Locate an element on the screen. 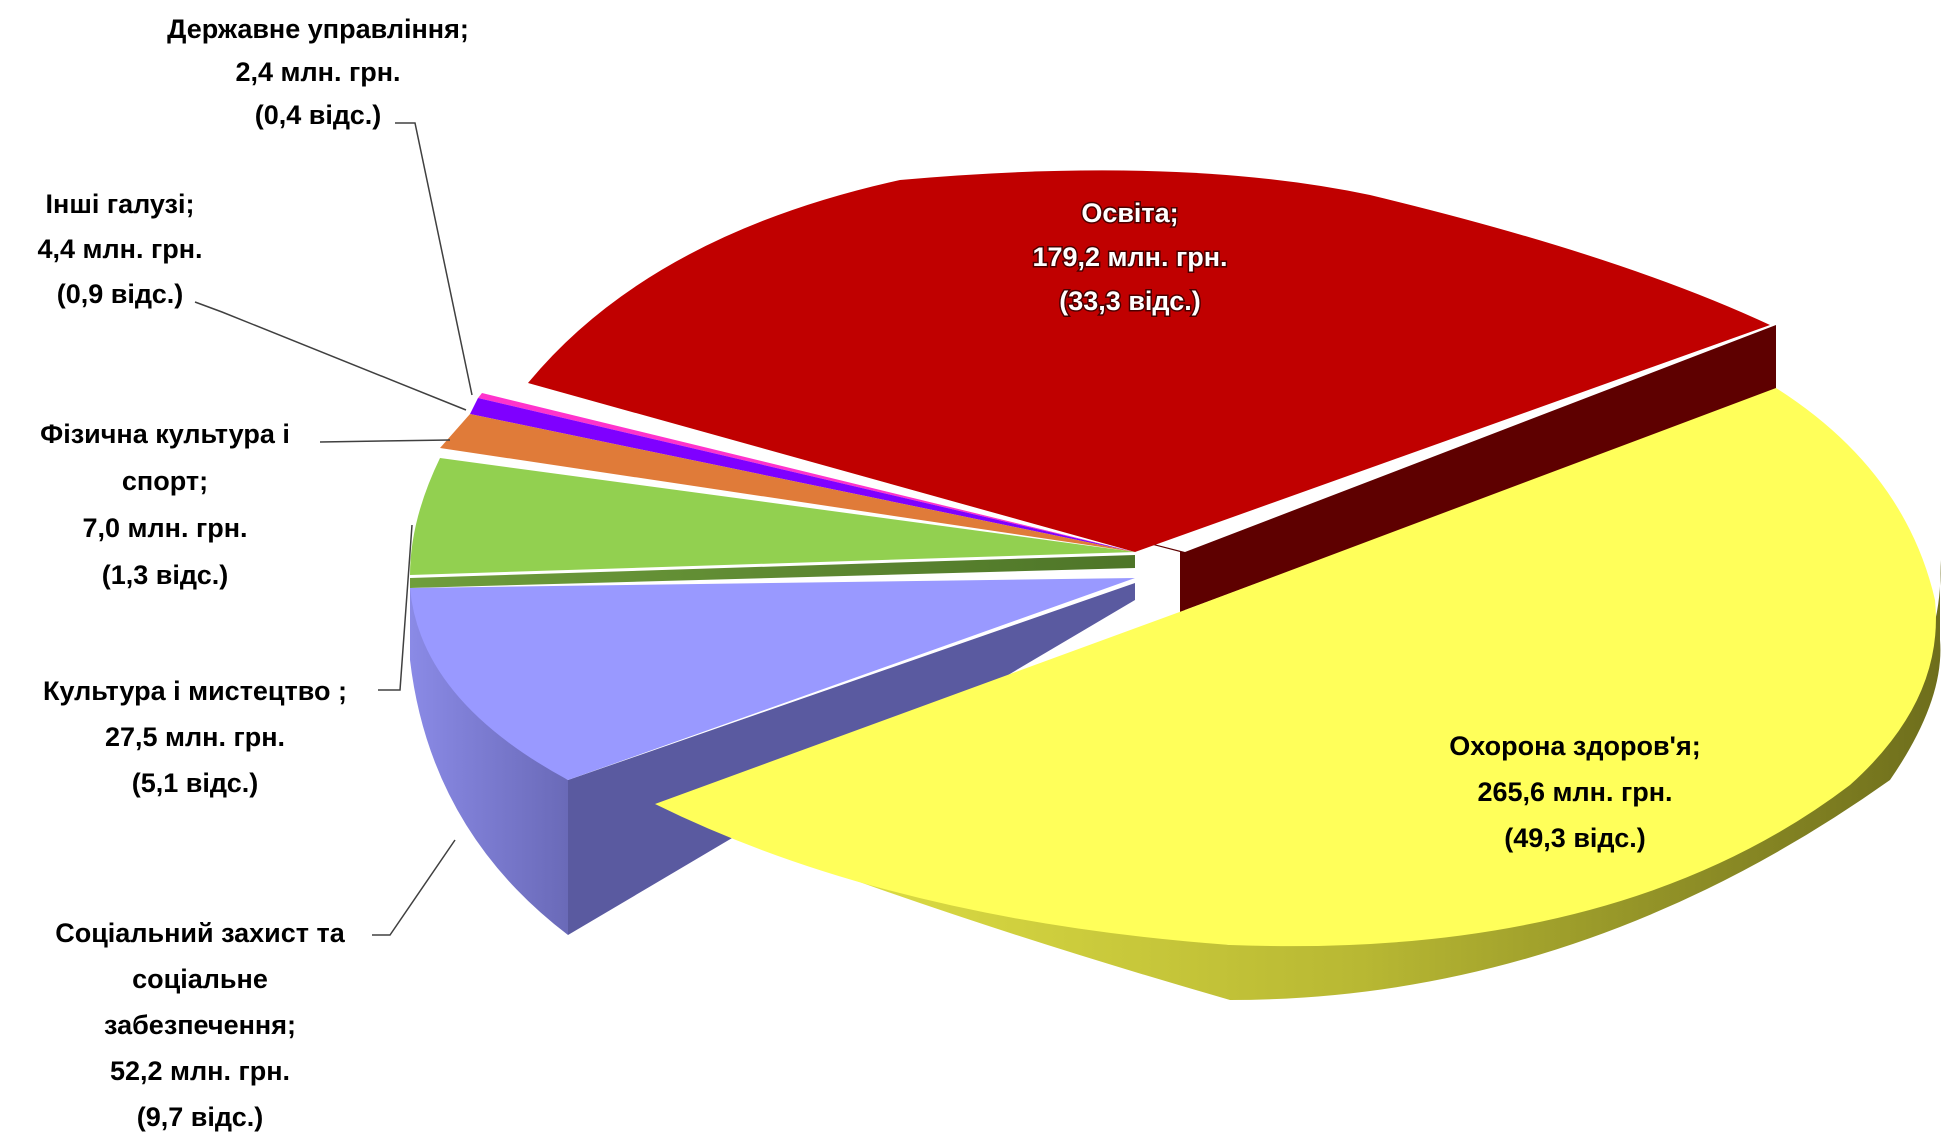 This screenshot has width=1948, height=1136. label-derzh-upravlinnia-line: Державне управління; is located at coordinates (318, 29).